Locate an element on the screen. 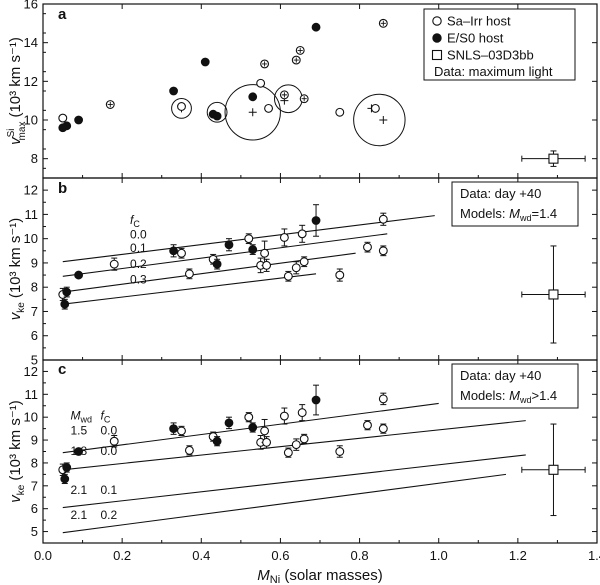  model-header-sym: f is located at coordinates (132, 220).